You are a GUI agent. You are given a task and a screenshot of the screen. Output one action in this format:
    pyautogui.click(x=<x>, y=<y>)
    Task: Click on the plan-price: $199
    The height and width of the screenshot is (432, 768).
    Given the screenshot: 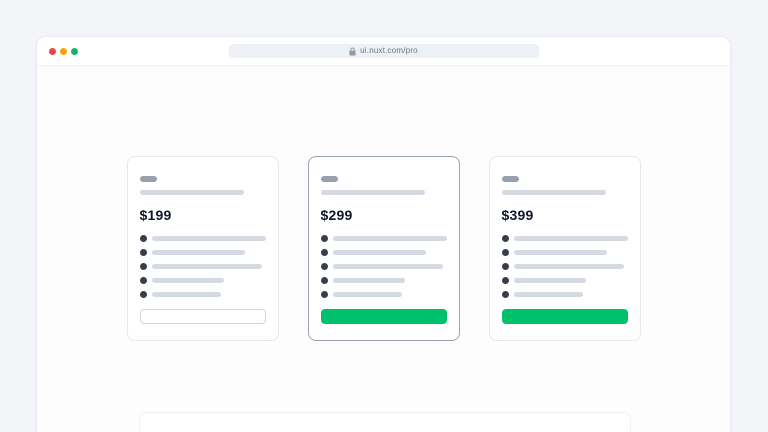 What is the action you would take?
    pyautogui.click(x=155, y=215)
    